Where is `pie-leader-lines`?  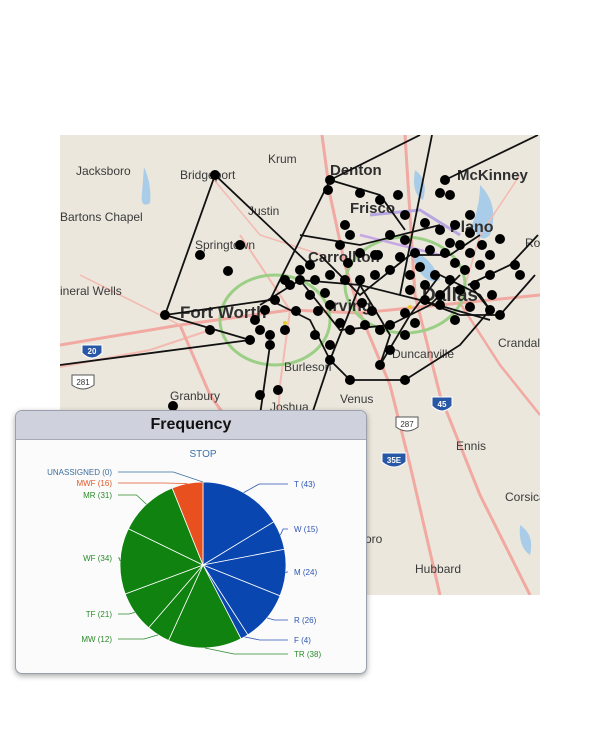 pie-leader-lines is located at coordinates (203, 563).